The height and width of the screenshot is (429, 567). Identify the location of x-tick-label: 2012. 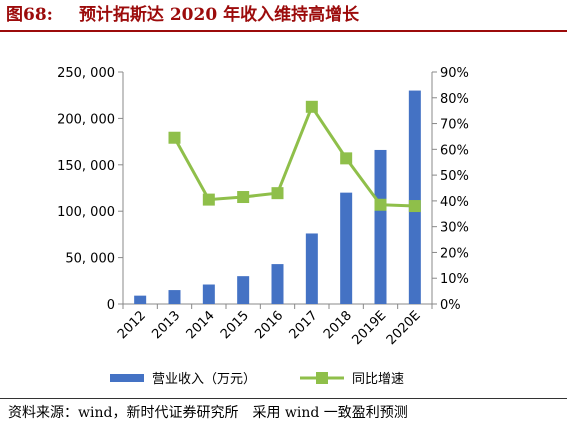
(132, 325).